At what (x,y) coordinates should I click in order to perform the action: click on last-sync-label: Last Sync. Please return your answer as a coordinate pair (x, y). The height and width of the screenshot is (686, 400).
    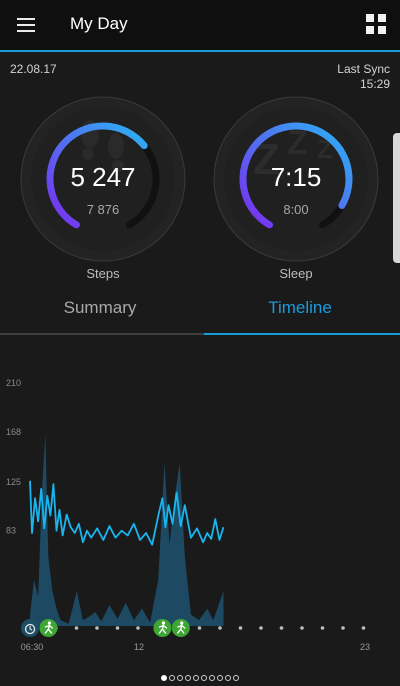
    Looking at the image, I should click on (363, 69).